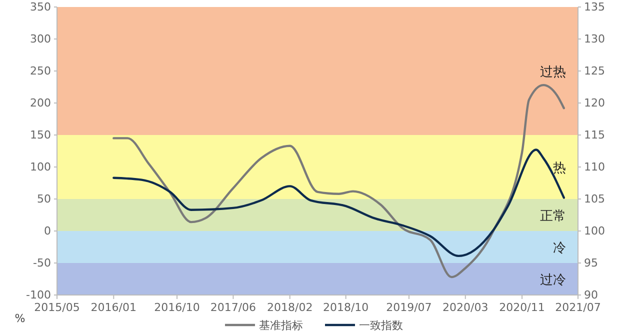  Describe the element at coordinates (345, 307) in the screenshot. I see `x-tick-label: 2018/10` at that location.